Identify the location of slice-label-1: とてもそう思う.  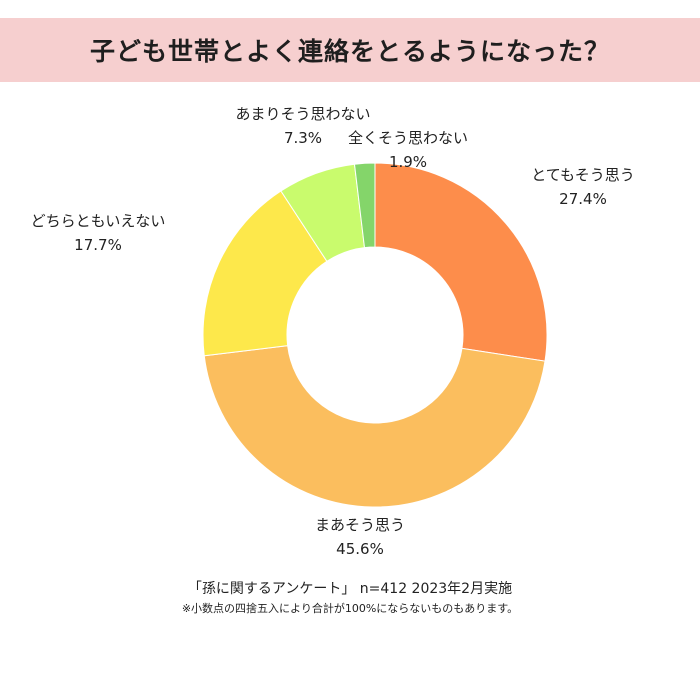
(583, 175).